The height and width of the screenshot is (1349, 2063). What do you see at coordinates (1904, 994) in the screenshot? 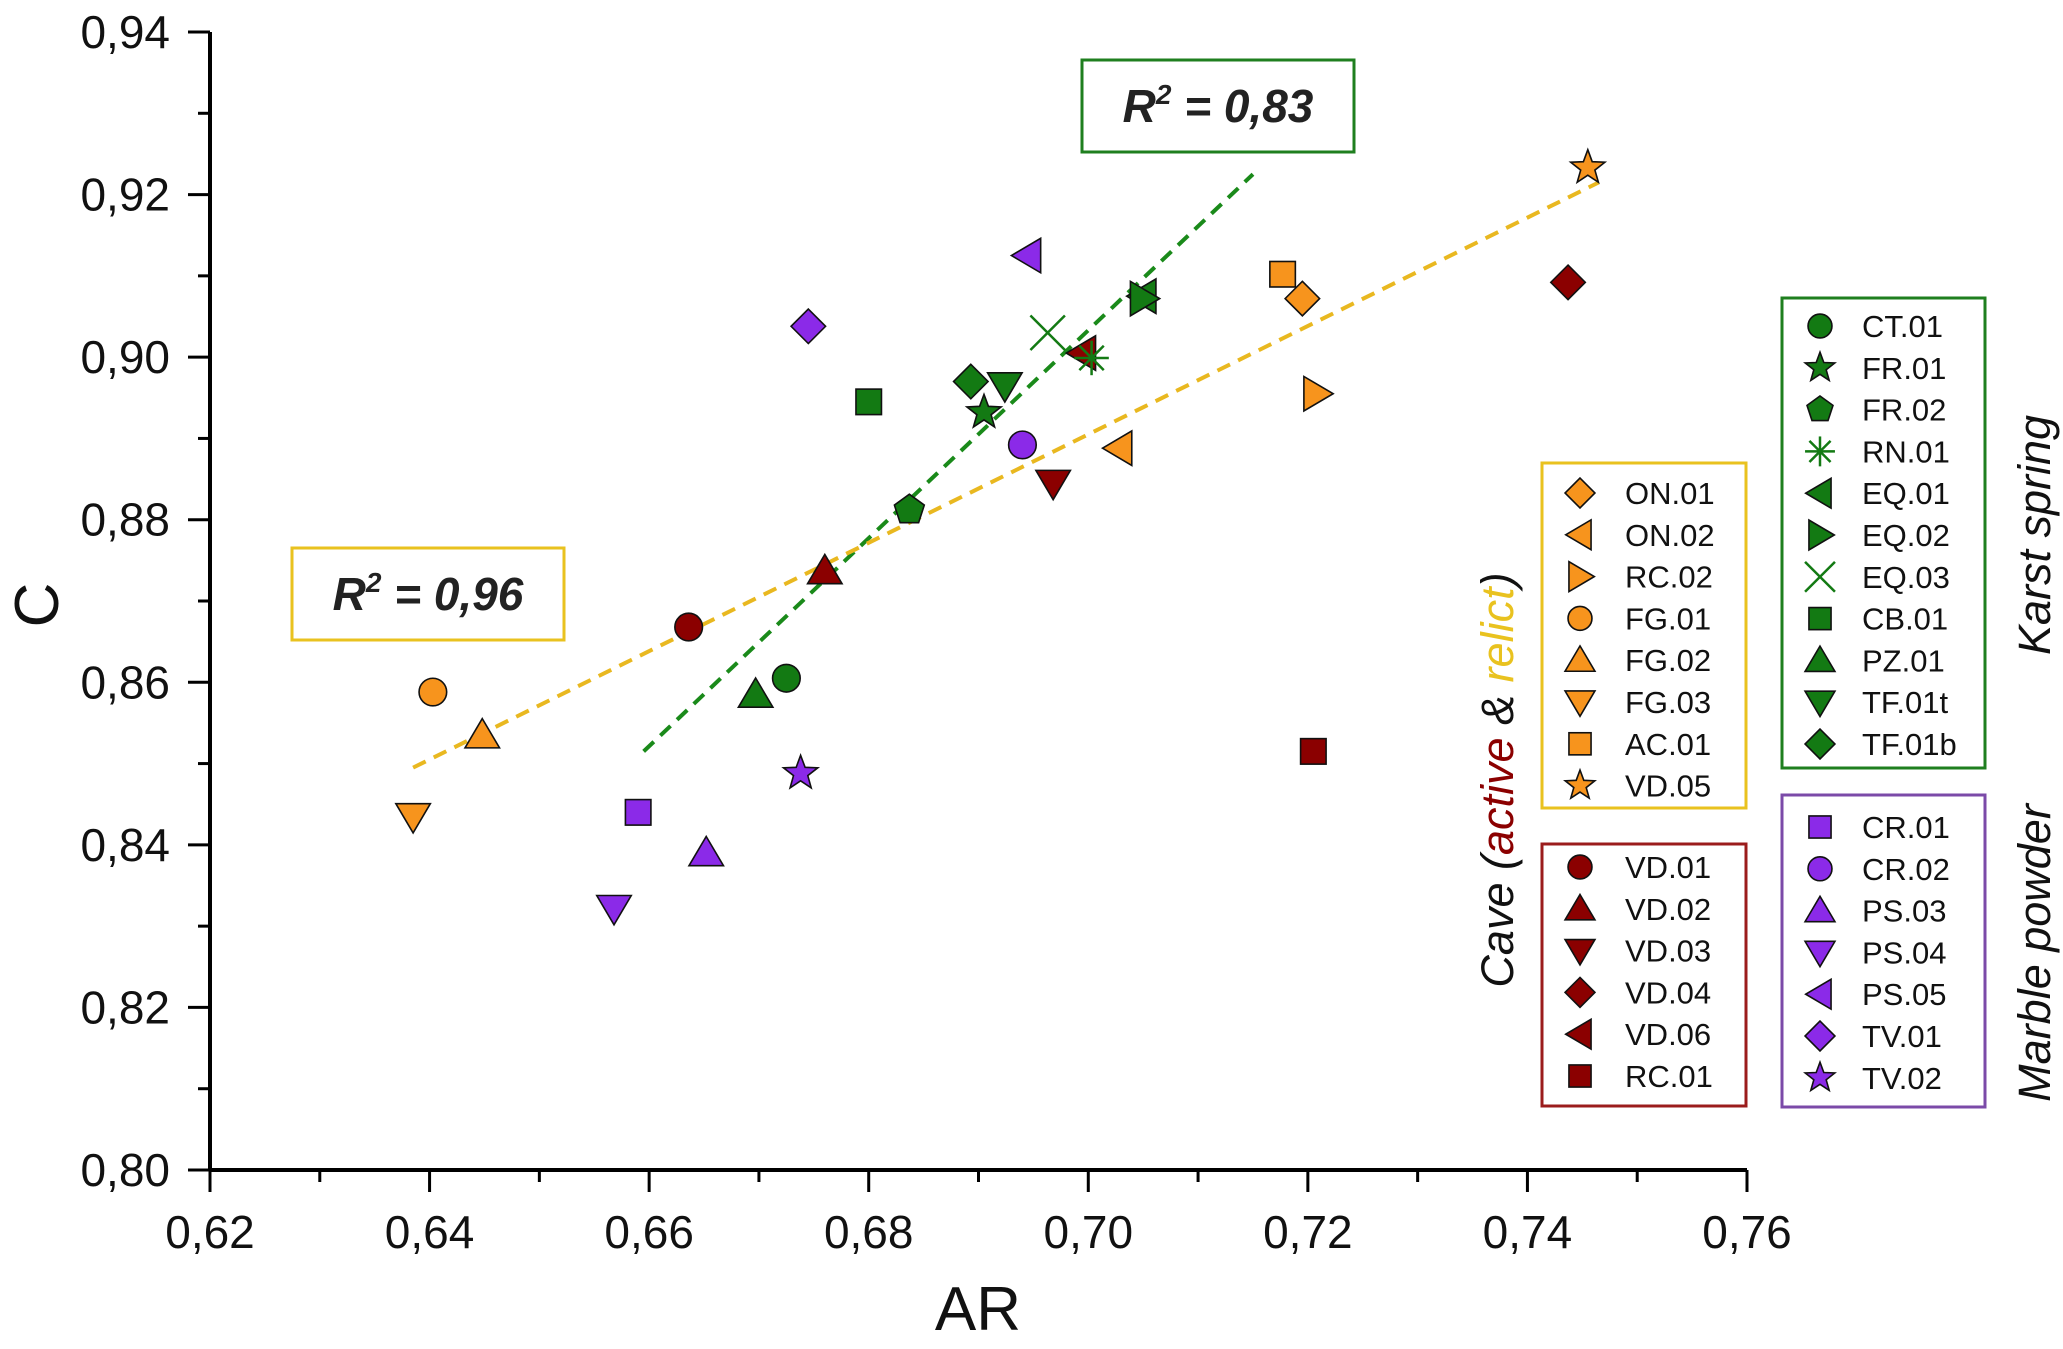
I see `legend-label-ps-05: PS.05` at bounding box center [1904, 994].